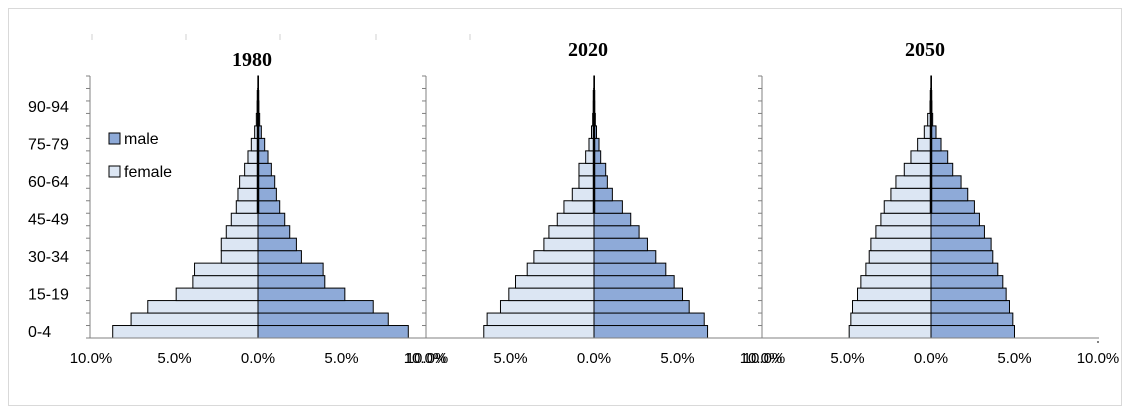 This screenshot has height=414, width=1130. What do you see at coordinates (588, 50) in the screenshot?
I see `panel-title: 2020` at bounding box center [588, 50].